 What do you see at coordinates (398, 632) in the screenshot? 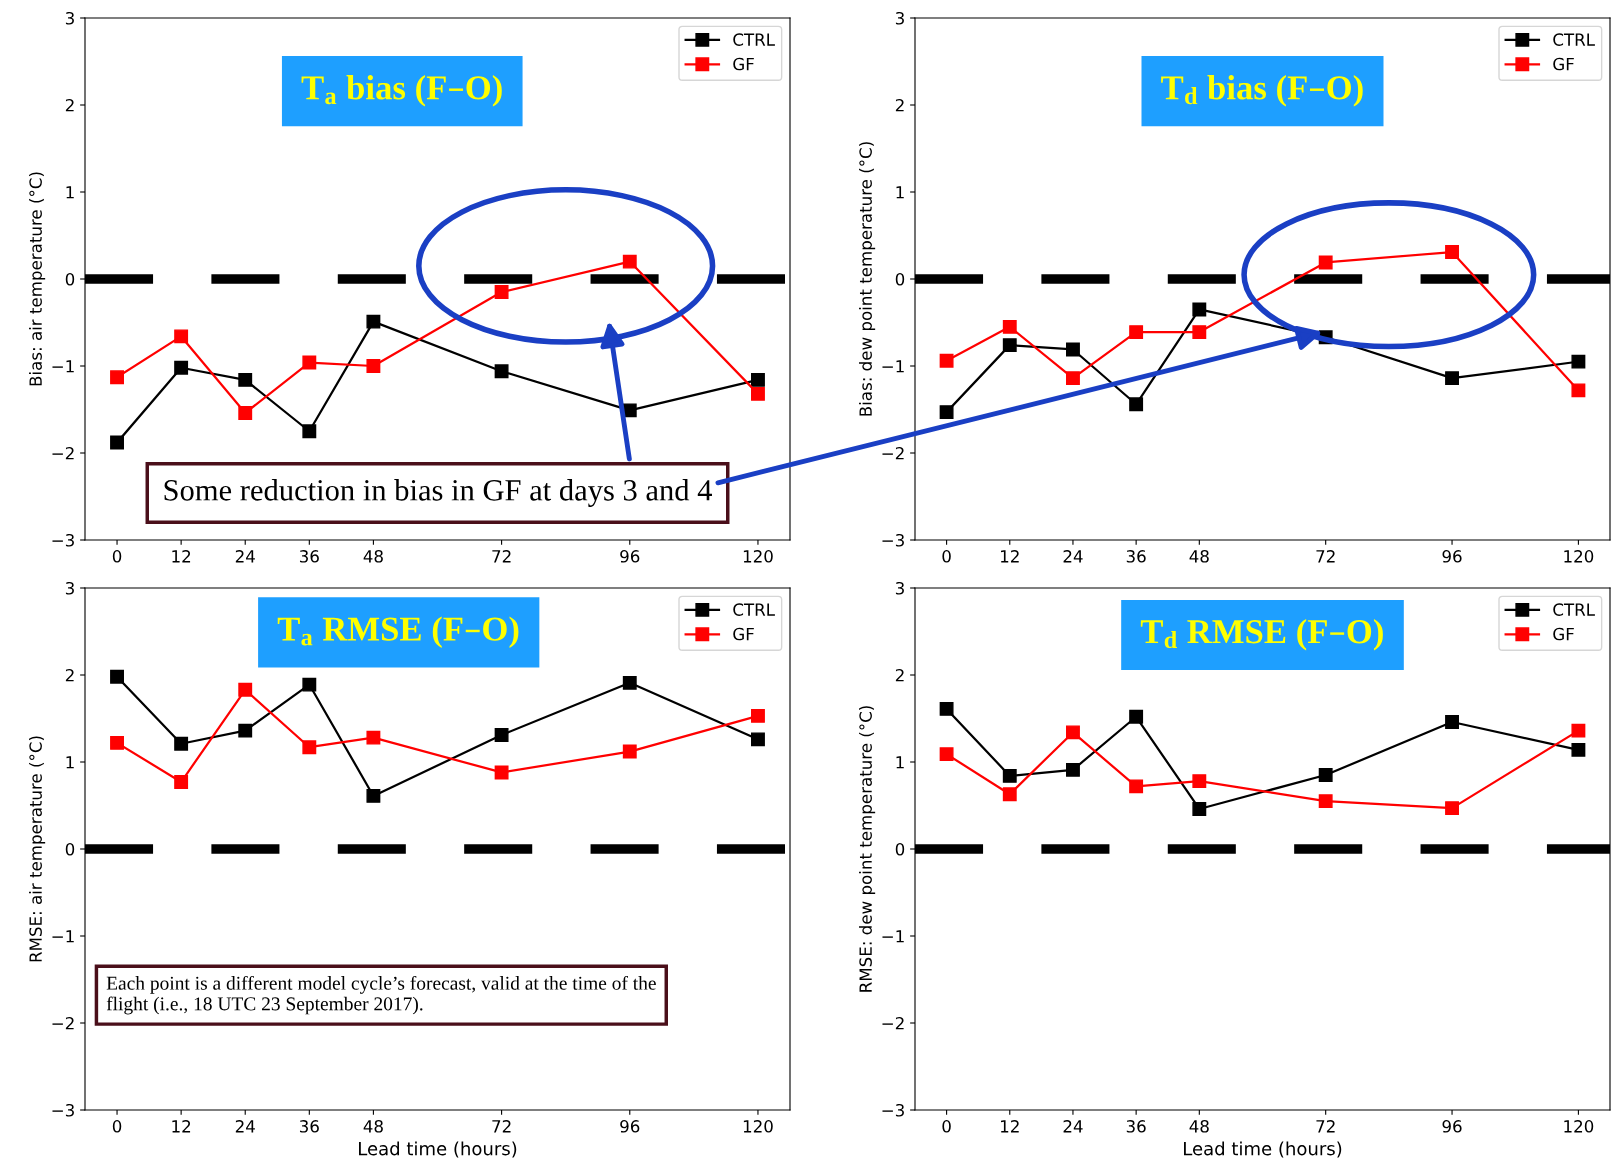
I see `text: T$_{a}$ RMSE (F–O)` at bounding box center [398, 632].